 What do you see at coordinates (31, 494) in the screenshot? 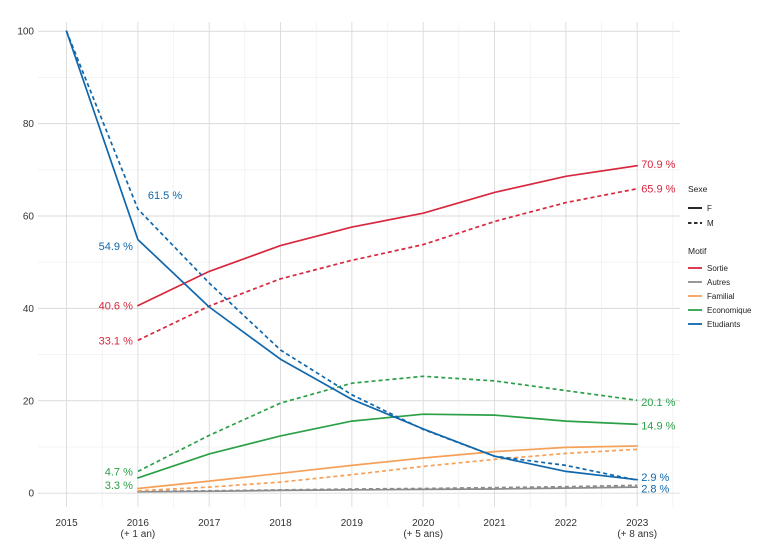
I see `y-tick-label: 0` at bounding box center [31, 494].